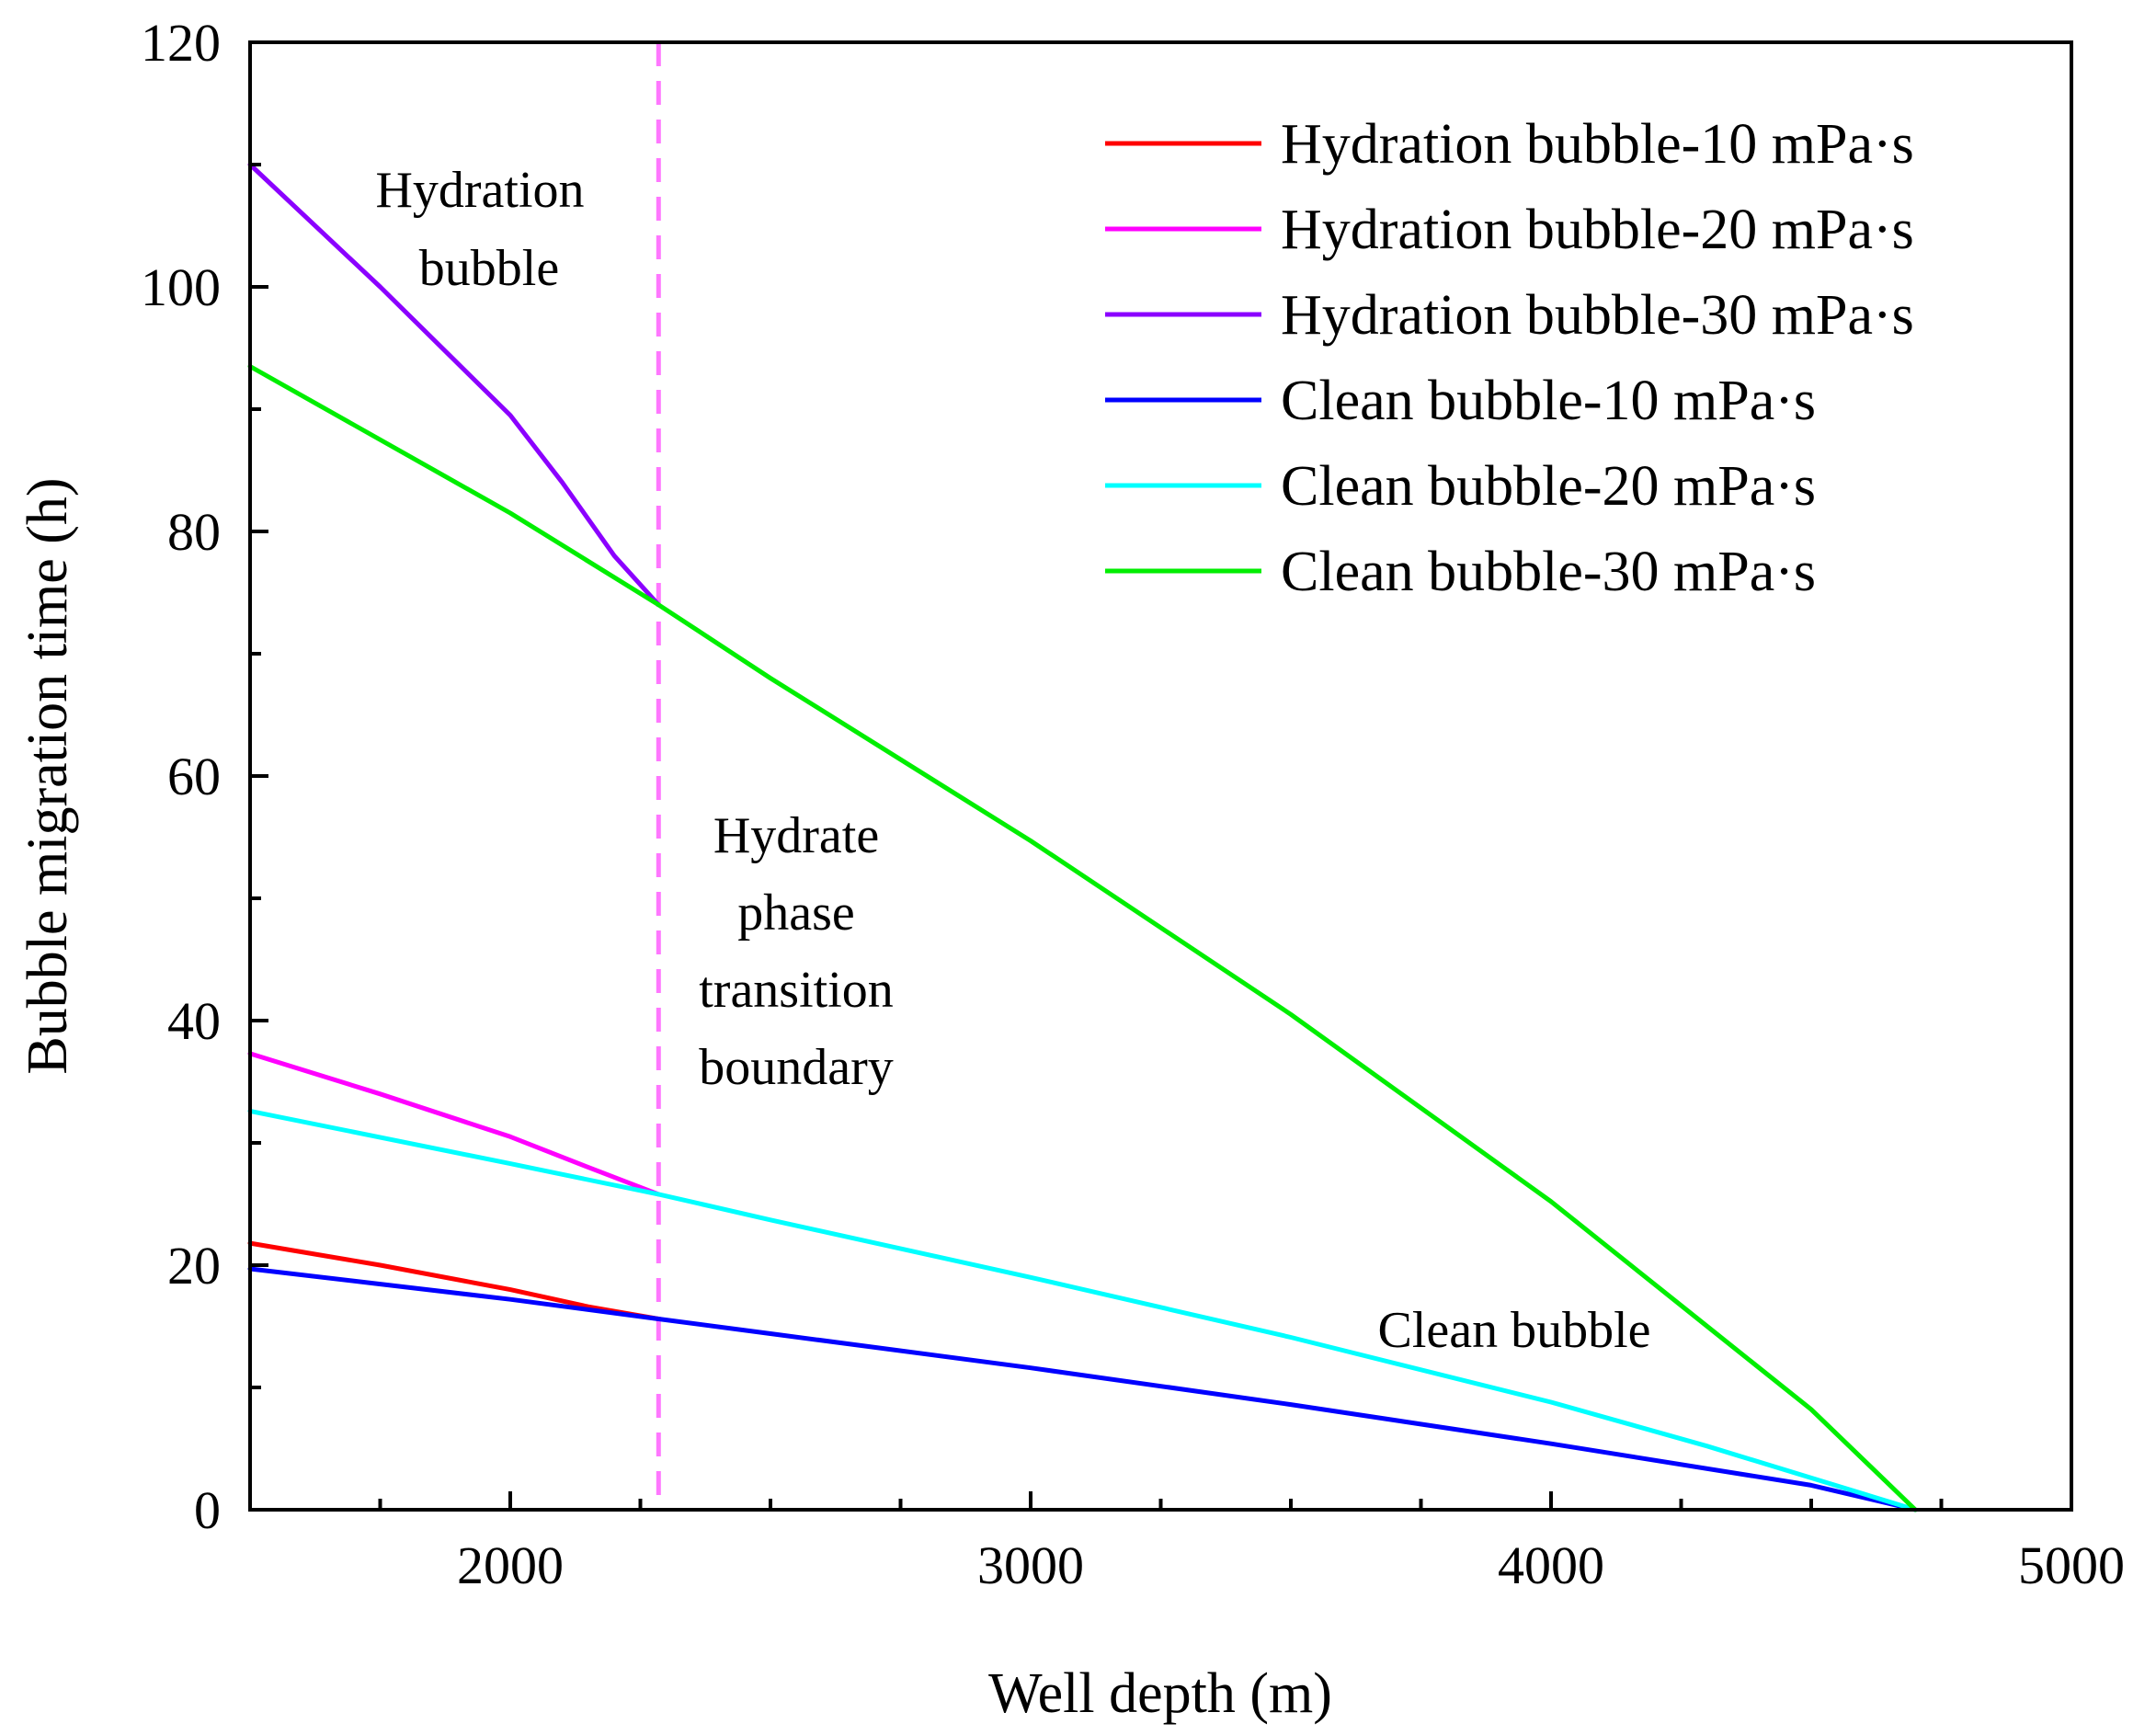  What do you see at coordinates (1597, 230) in the screenshot?
I see `legend-label-2: Hydration bubble-20 mPa·s` at bounding box center [1597, 230].